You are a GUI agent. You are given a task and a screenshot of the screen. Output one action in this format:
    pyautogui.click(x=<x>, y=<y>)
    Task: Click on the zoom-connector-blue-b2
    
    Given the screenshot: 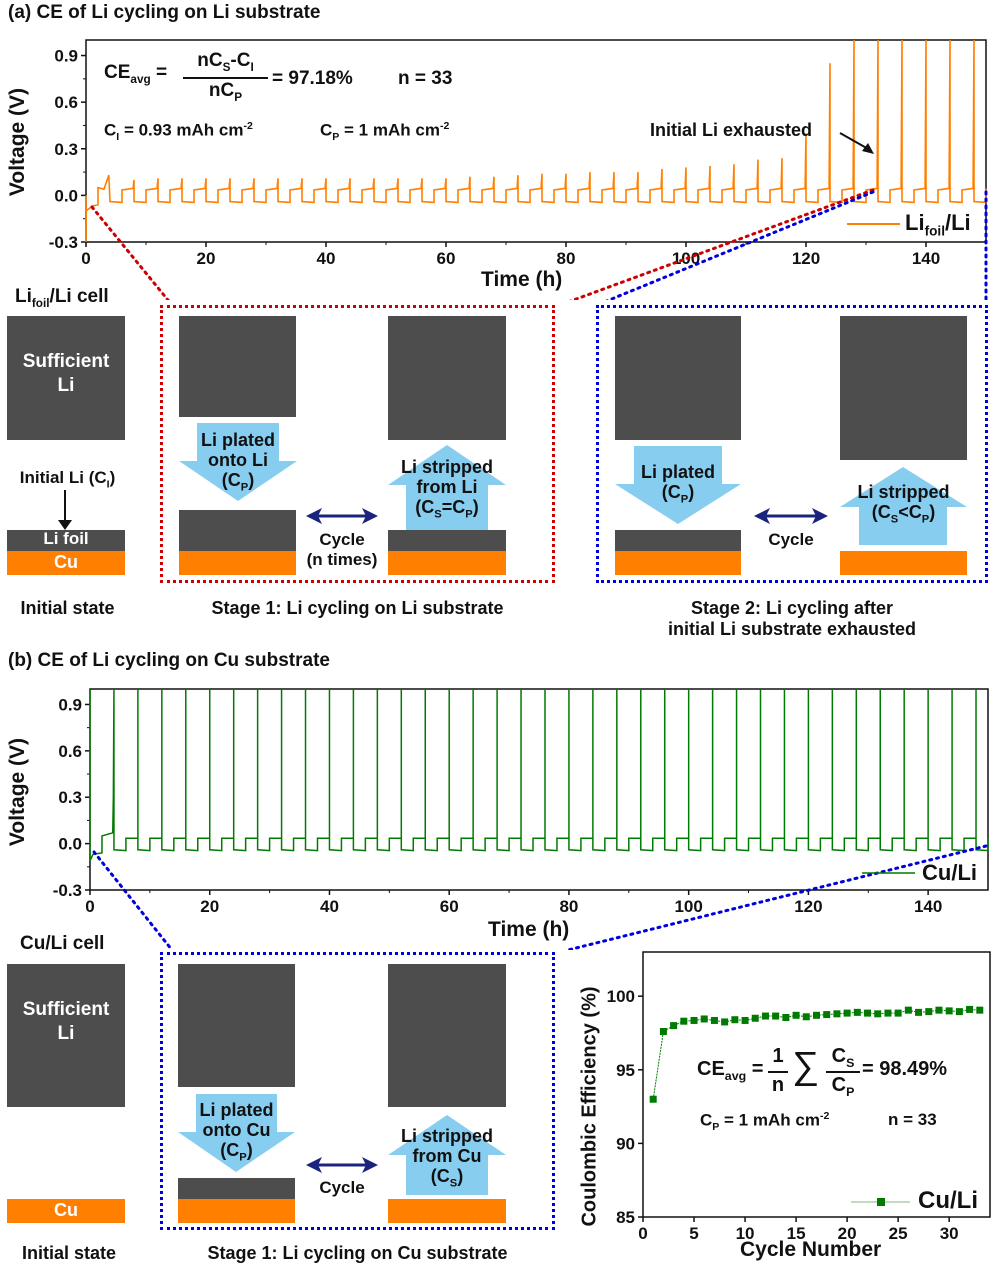 What is the action you would take?
    pyautogui.click(x=777, y=897)
    